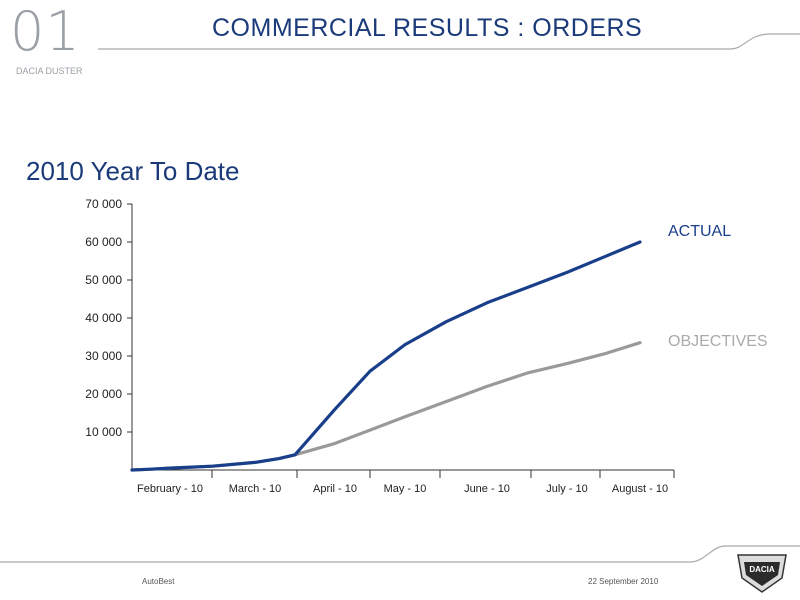  Describe the element at coordinates (640, 489) in the screenshot. I see `x-tick-label: August - 10` at that location.